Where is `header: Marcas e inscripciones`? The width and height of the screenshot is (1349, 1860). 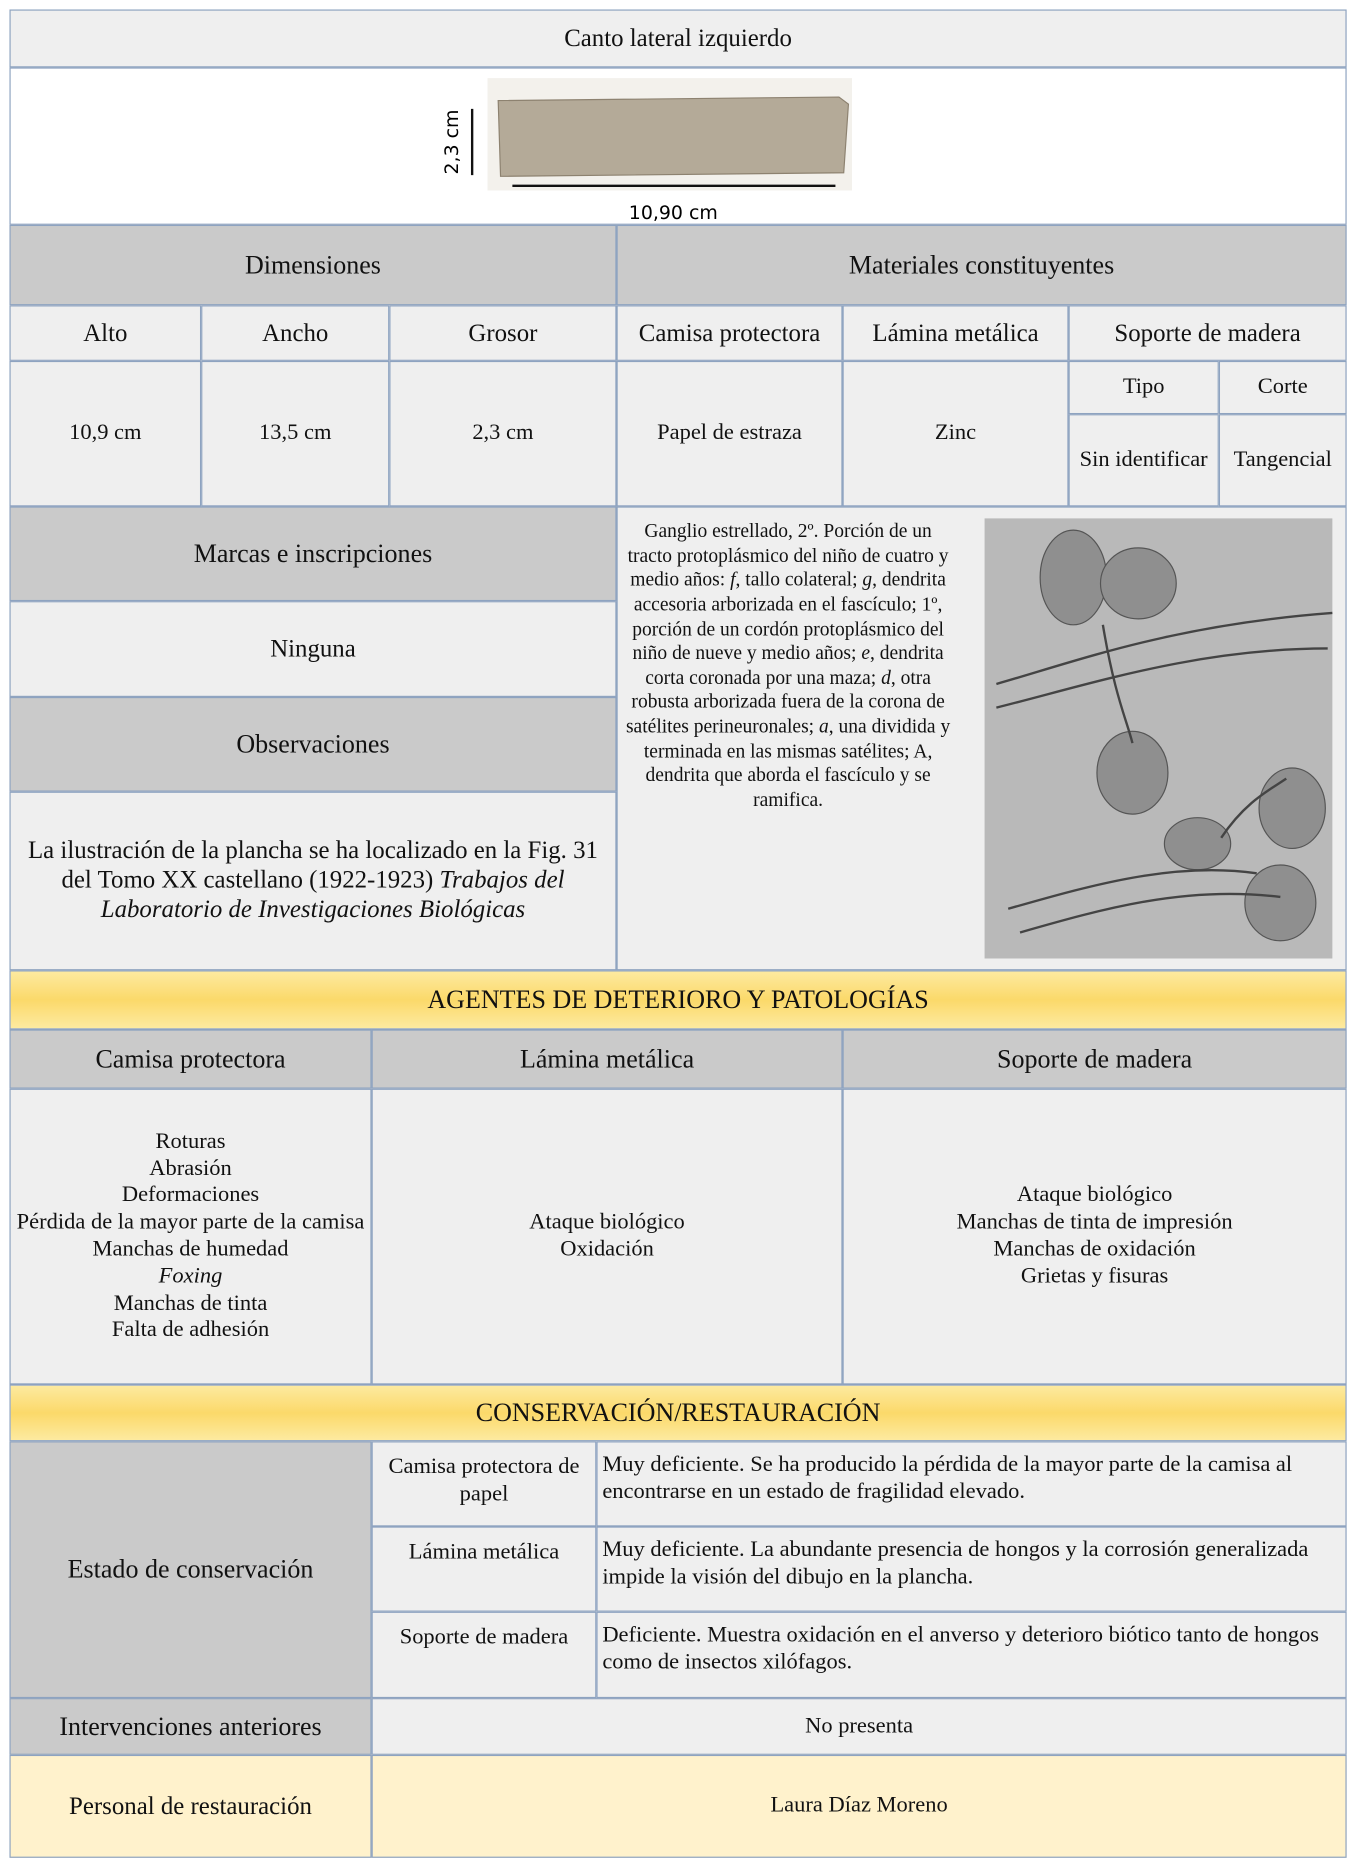
header: Marcas e inscripciones is located at coordinates (313, 554).